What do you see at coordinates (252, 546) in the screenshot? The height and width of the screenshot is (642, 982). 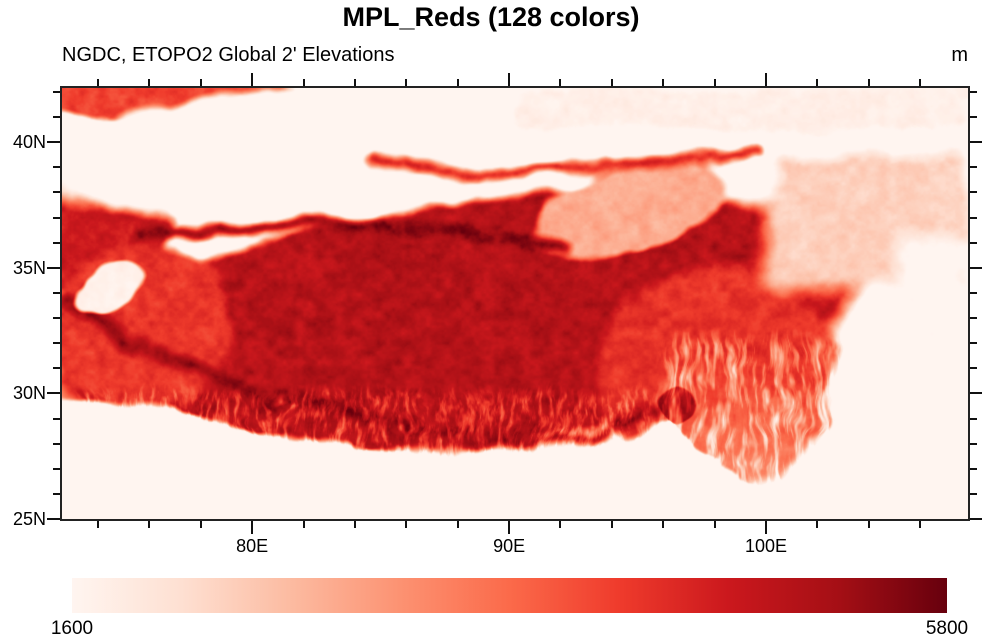 I see `lon-tick-label: 80E` at bounding box center [252, 546].